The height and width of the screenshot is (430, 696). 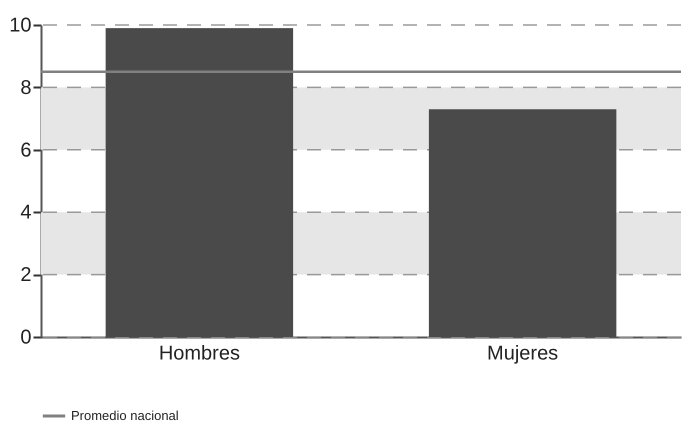 I want to click on y-tick-label: 8, so click(x=26, y=87).